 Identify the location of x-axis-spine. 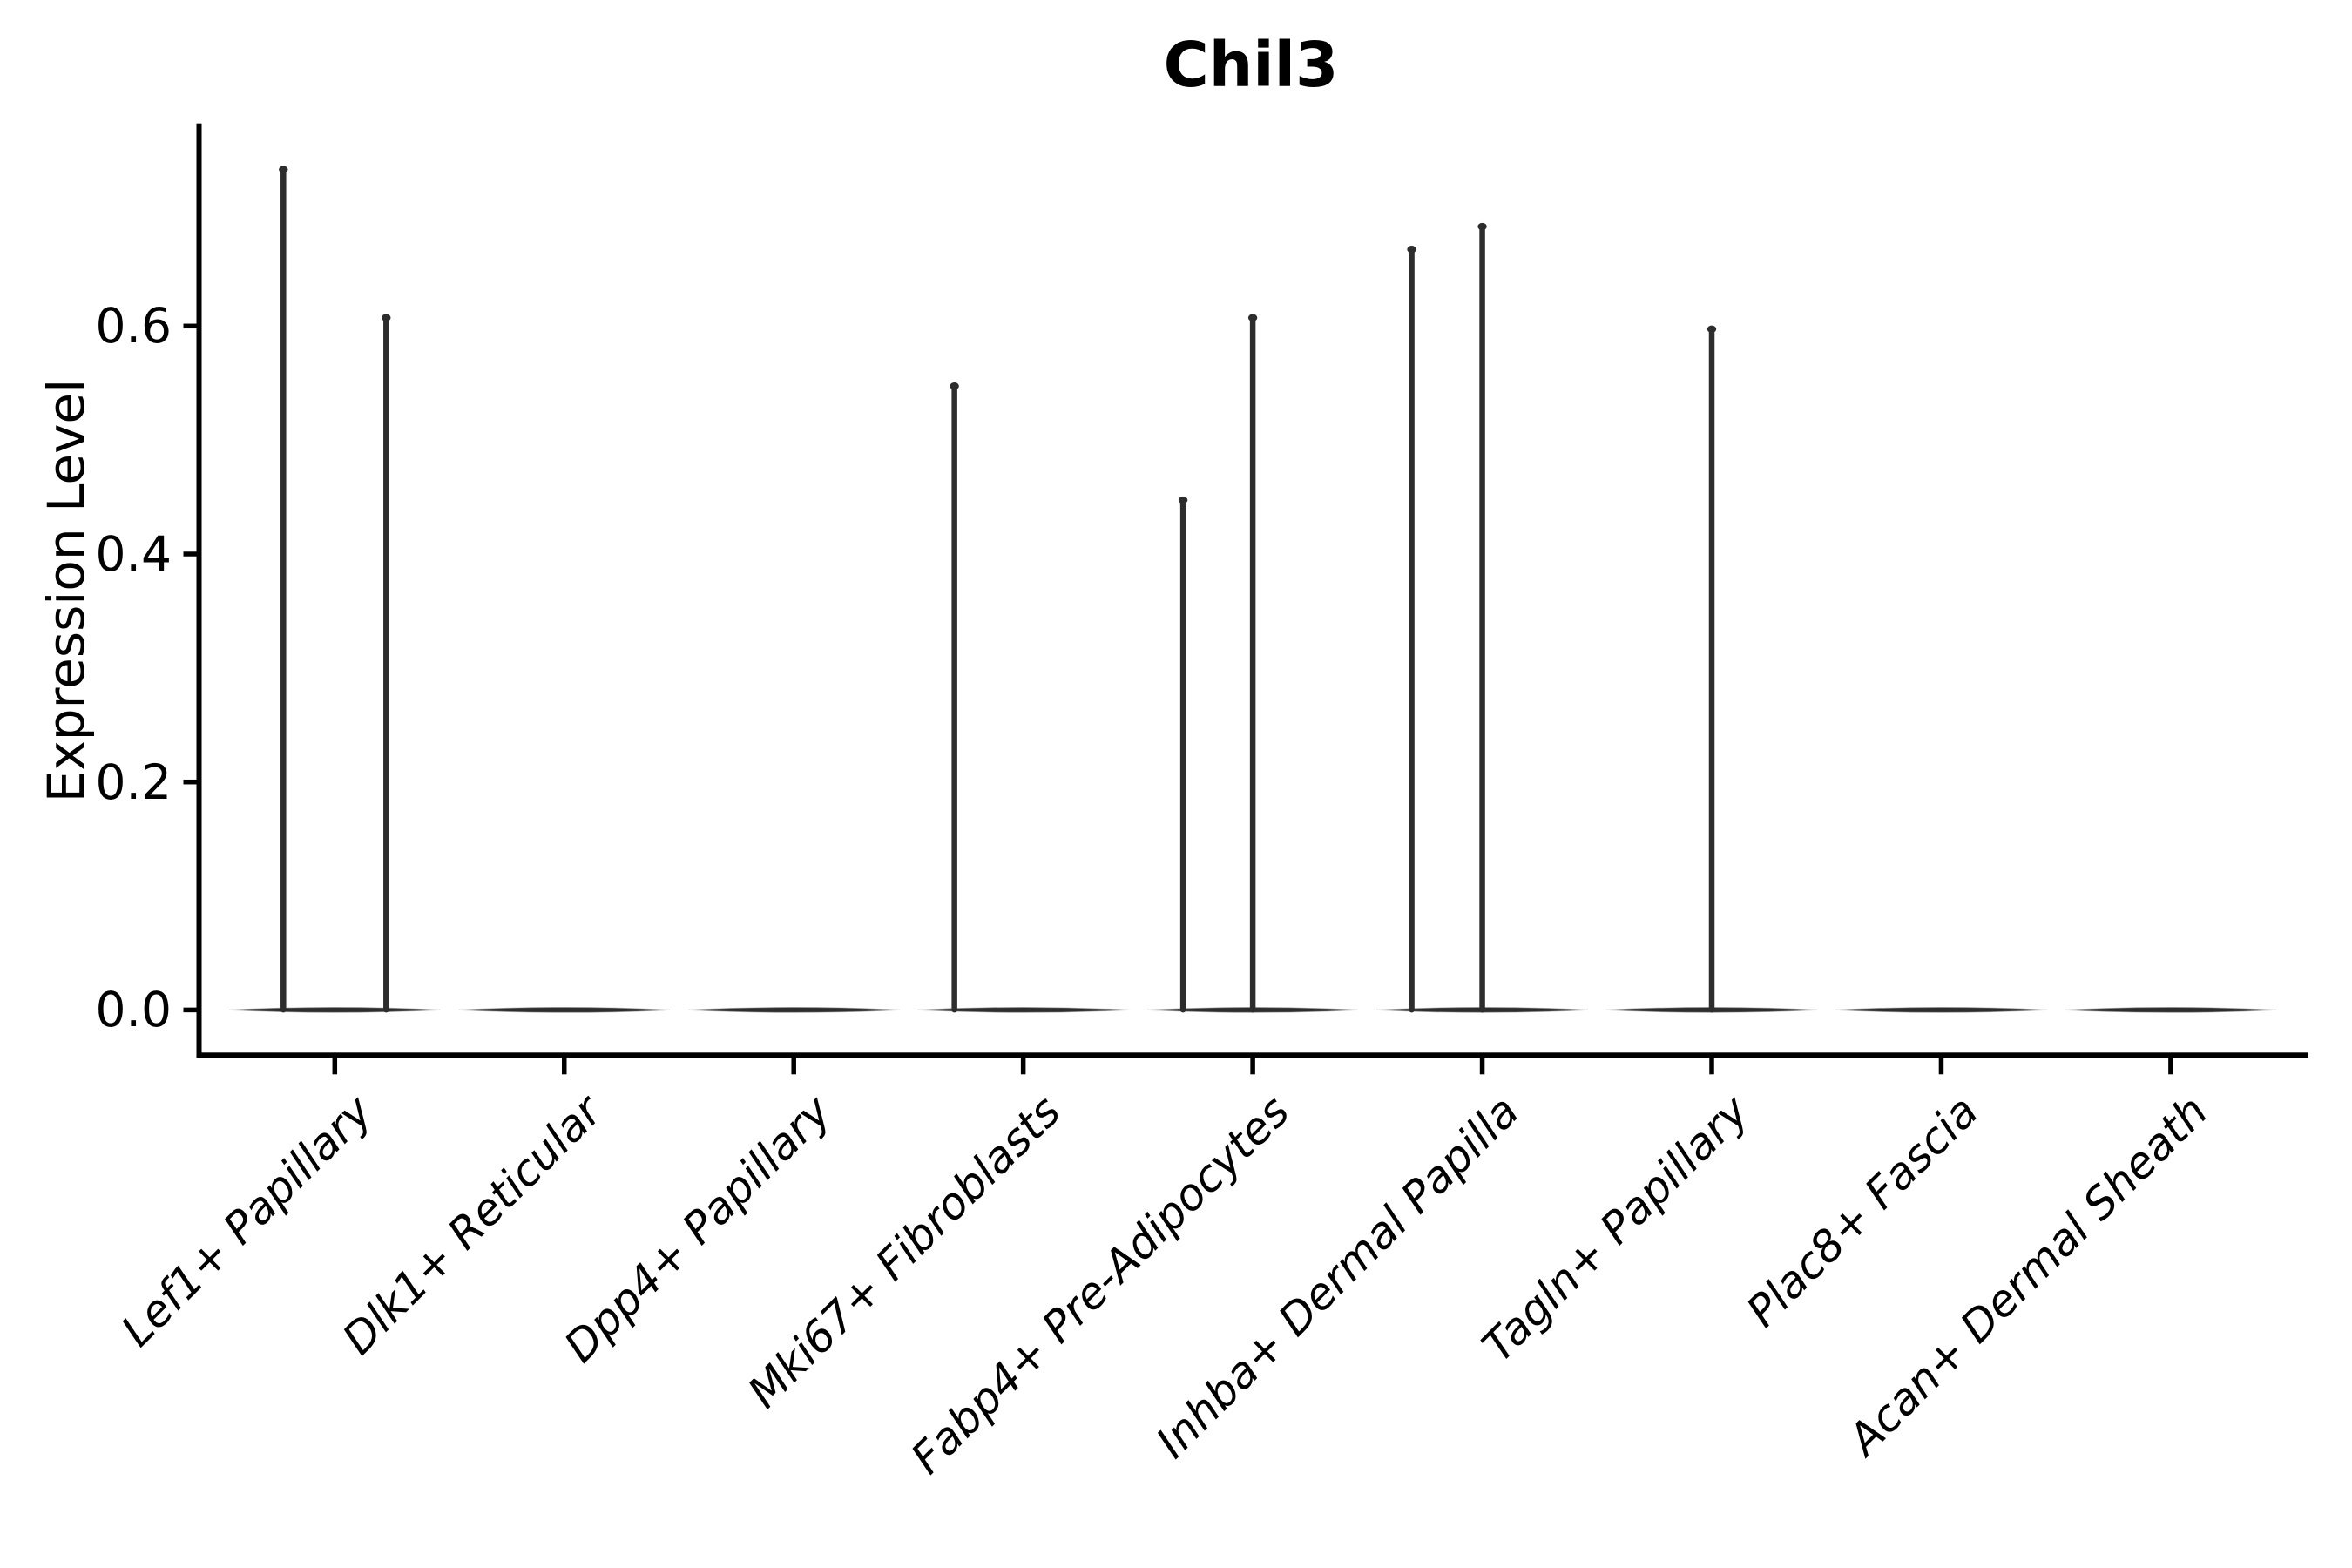
(1252, 1055).